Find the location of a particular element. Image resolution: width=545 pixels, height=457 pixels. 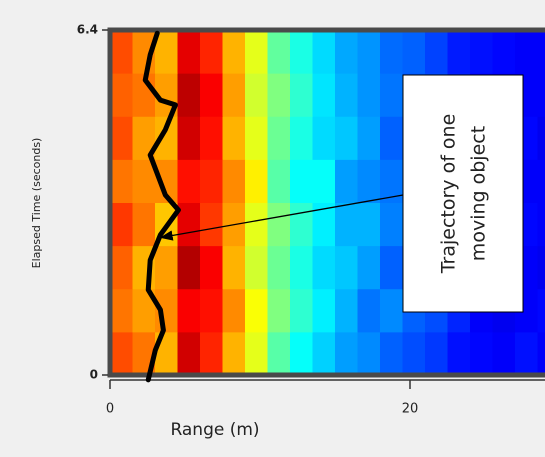

x-axis-label: Range (m) is located at coordinates (214, 430).